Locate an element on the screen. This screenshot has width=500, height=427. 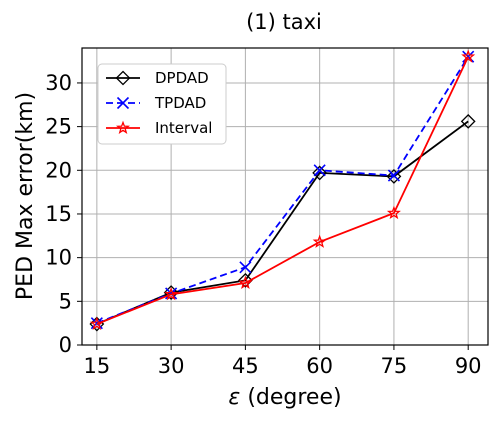
y-tick-label: 20 is located at coordinates (58, 170).